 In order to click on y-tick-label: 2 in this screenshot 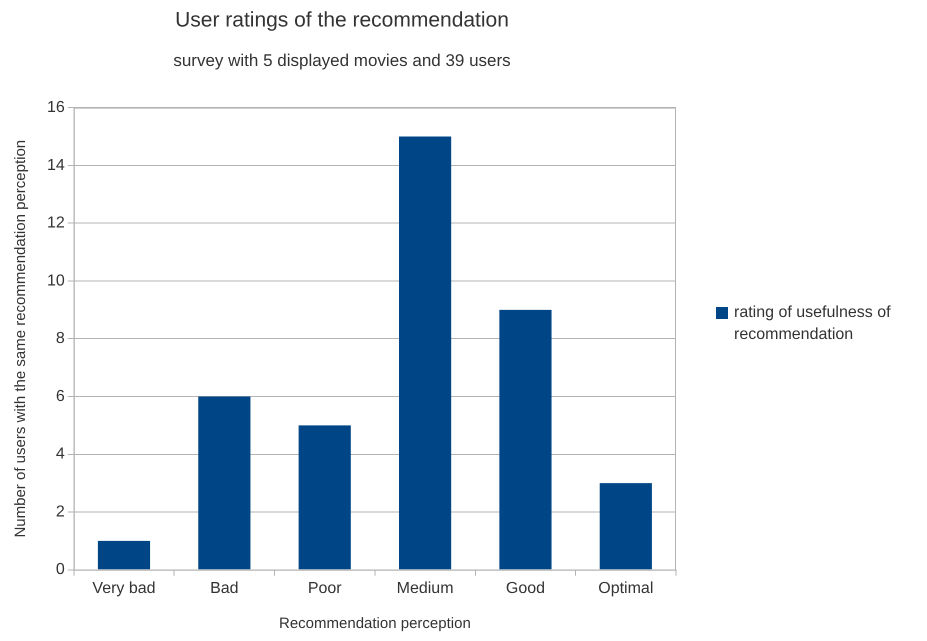, I will do `click(60, 511)`.